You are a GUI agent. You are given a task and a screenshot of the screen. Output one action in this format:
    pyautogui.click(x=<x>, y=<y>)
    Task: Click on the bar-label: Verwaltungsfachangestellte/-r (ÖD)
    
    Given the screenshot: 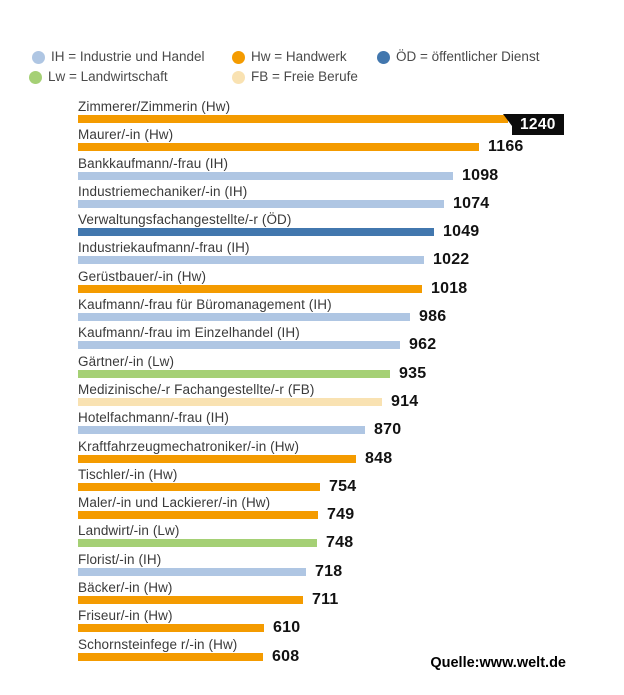 What is the action you would take?
    pyautogui.click(x=185, y=220)
    